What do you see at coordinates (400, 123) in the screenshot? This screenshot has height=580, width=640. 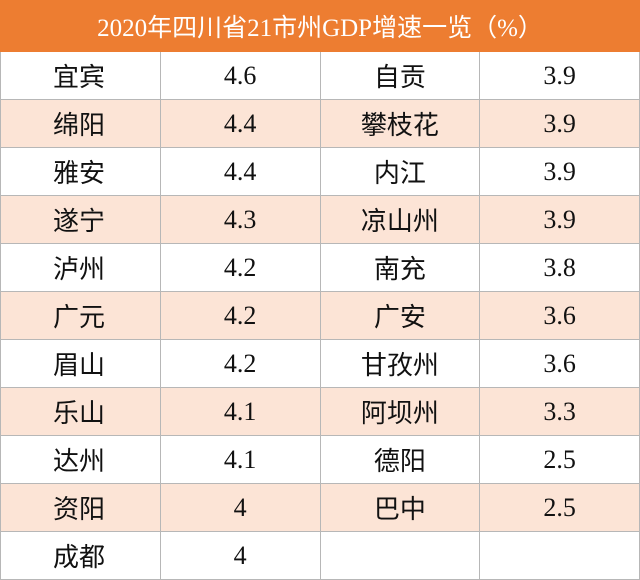 I see `city-name: 攀枝花` at bounding box center [400, 123].